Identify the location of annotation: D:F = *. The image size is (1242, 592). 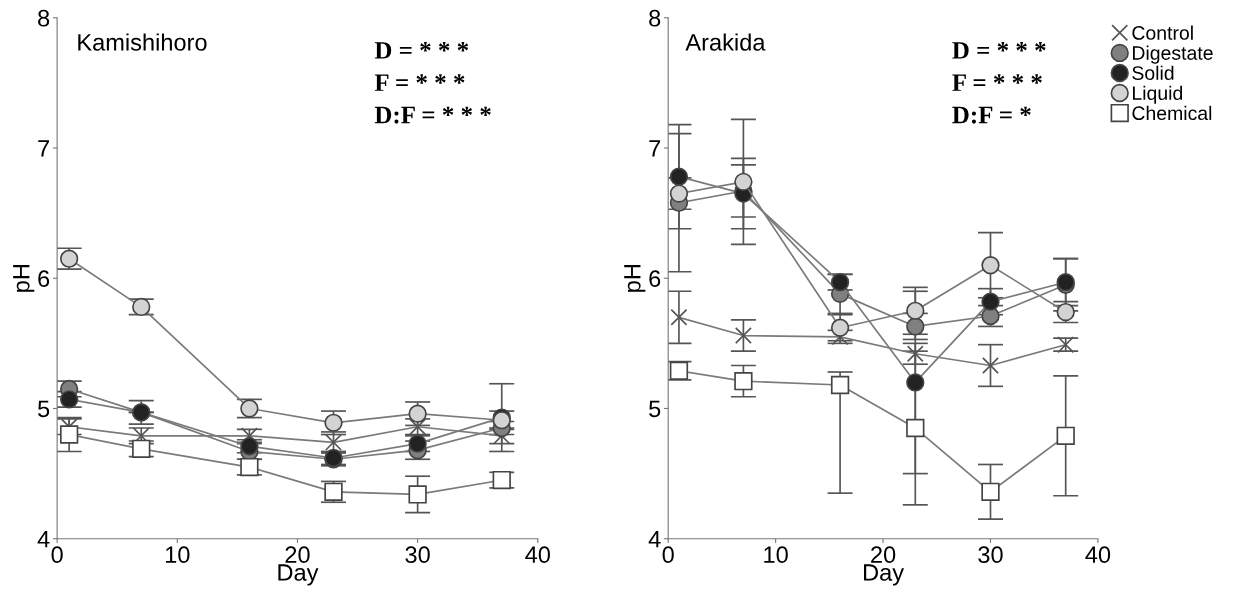
(991, 115).